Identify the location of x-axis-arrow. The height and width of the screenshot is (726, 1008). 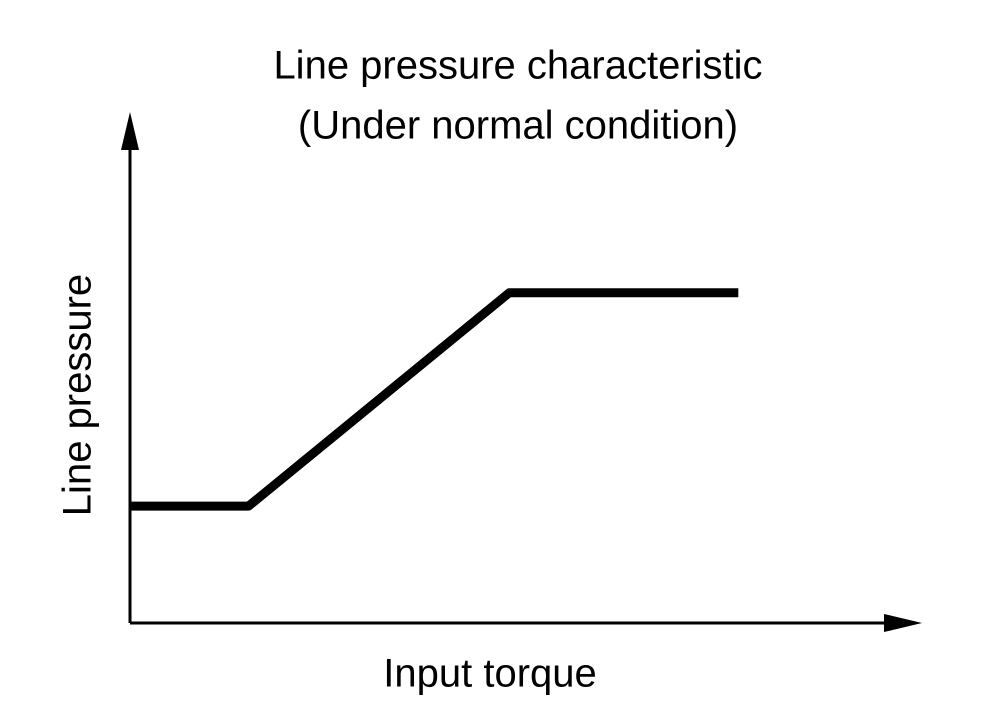
(903, 623).